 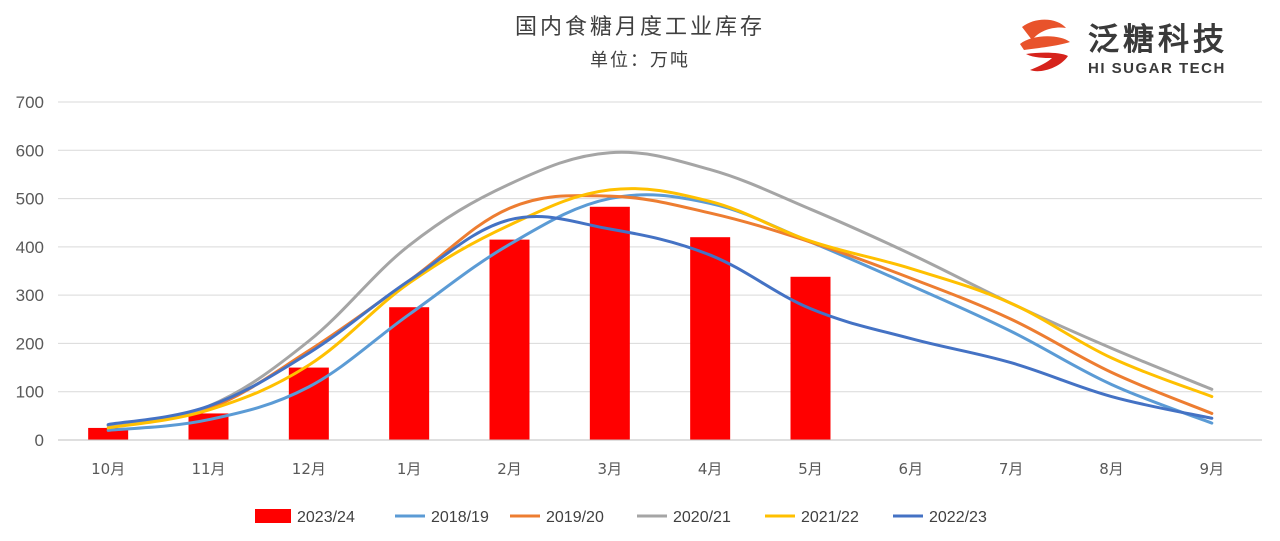 What do you see at coordinates (1158, 40) in the screenshot?
I see `brand-name-cn: 泛糖科技` at bounding box center [1158, 40].